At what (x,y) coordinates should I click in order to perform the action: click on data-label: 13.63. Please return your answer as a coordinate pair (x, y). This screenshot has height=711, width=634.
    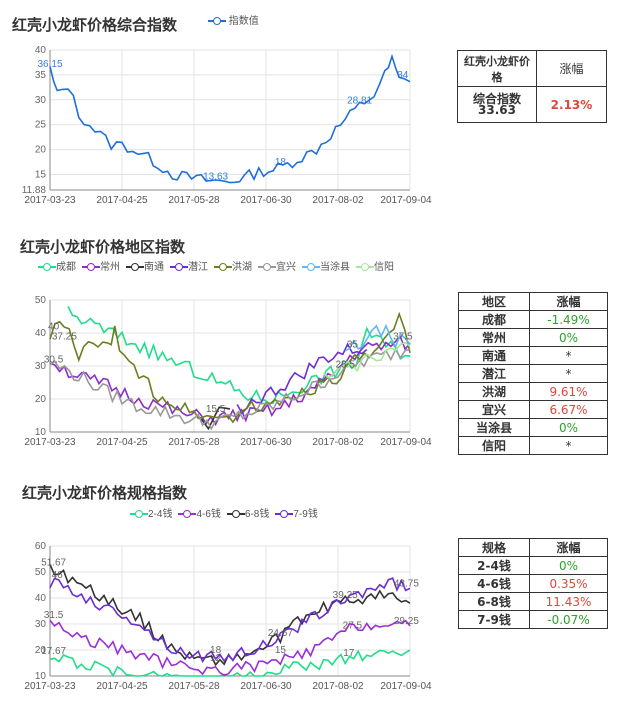
    Looking at the image, I should click on (215, 176).